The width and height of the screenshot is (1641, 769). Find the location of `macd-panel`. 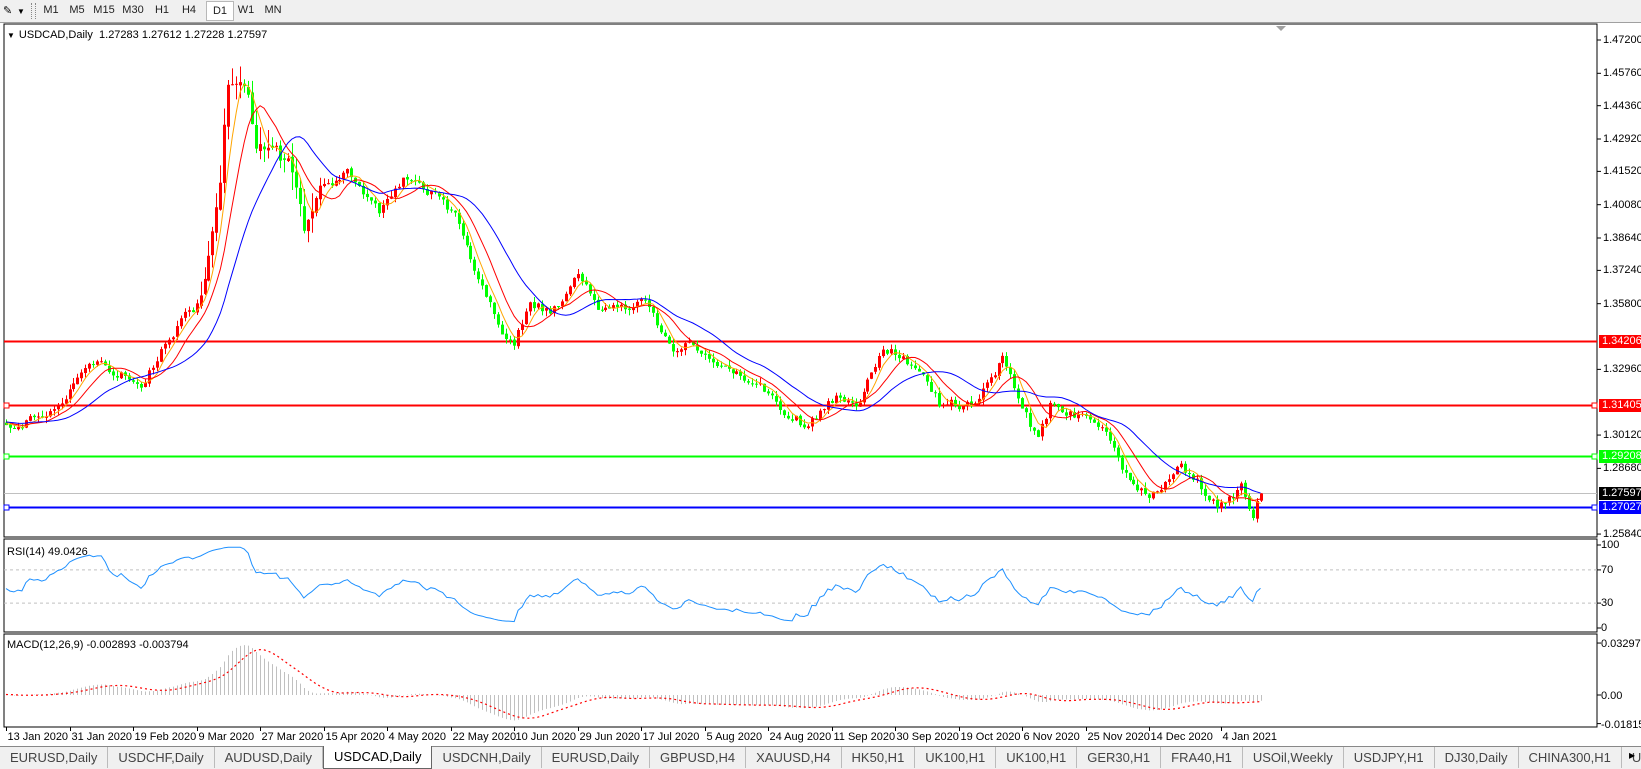

macd-panel is located at coordinates (800, 680).